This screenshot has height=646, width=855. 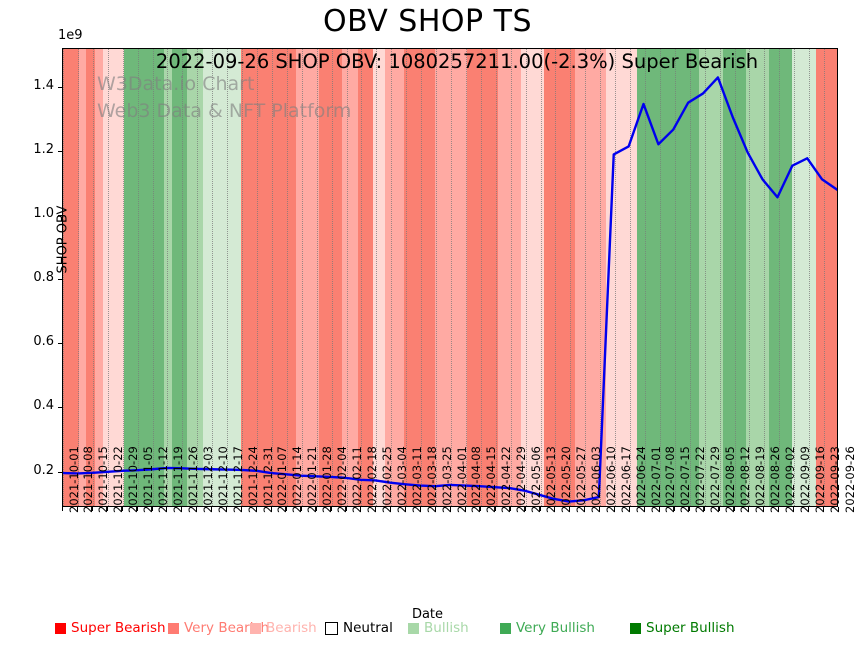 I want to click on x-axis-tick-label: 2022-03-04, so click(x=401, y=479).